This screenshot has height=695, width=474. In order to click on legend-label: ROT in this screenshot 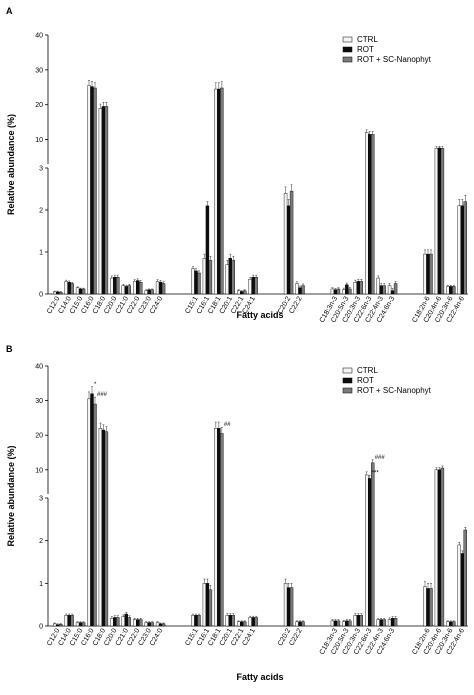, I will do `click(365, 380)`.